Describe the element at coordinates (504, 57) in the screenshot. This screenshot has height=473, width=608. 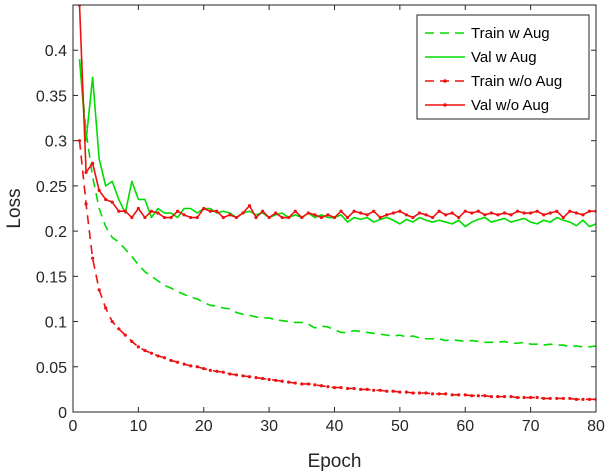
I see `legend-label-val-w-aug: Val w Aug` at that location.